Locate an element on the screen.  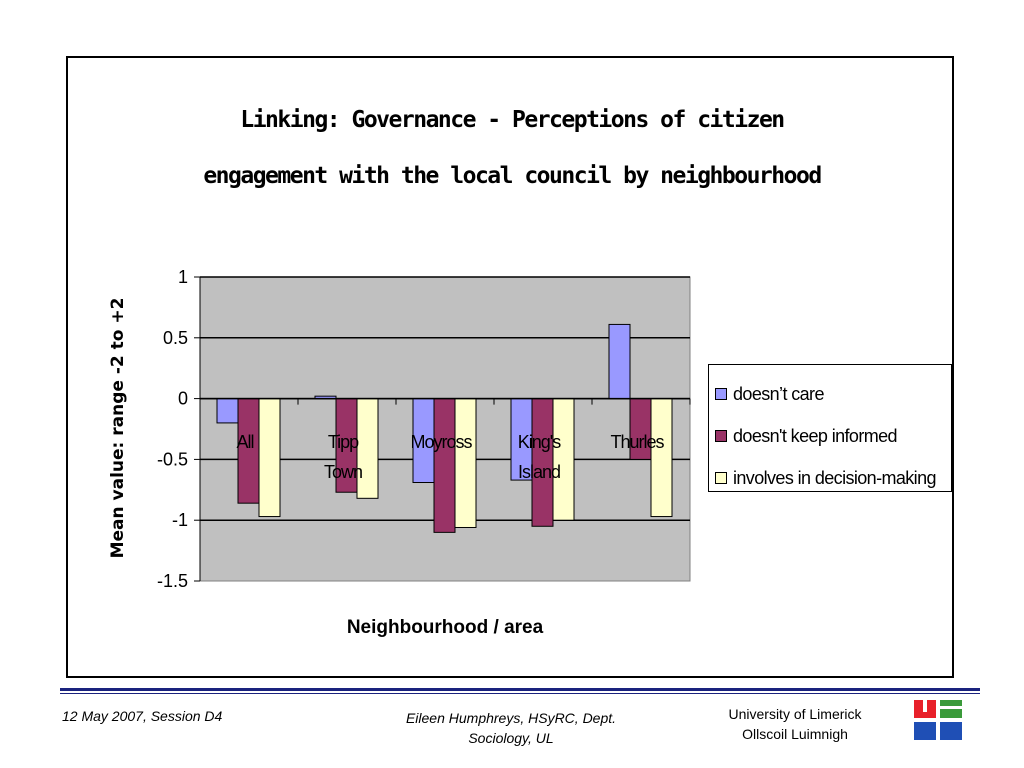
x-category-label: All is located at coordinates (244, 442).